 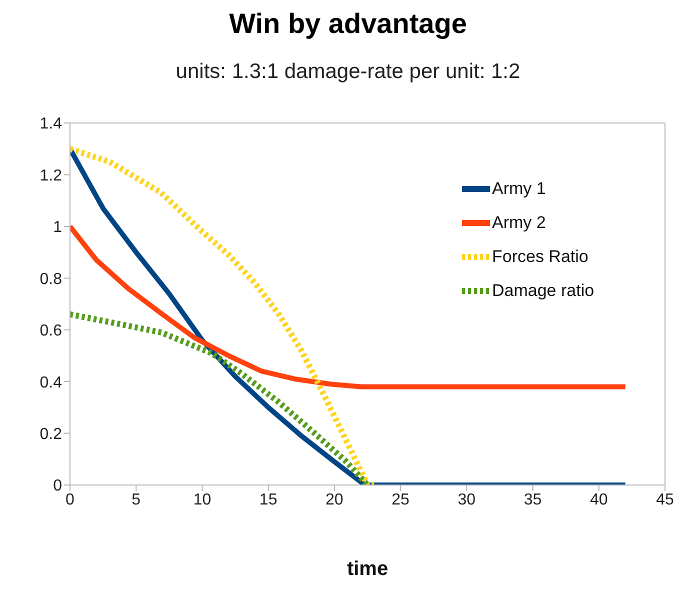 I want to click on x-axis-title: time, so click(x=367, y=569).